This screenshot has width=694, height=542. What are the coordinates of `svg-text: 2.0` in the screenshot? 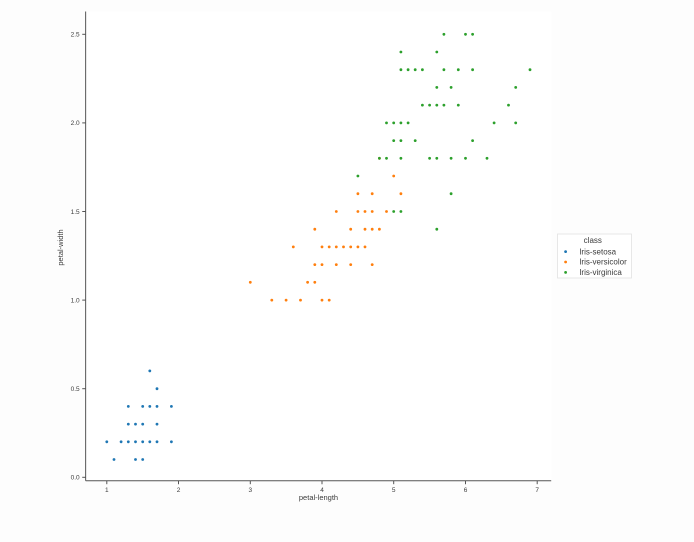 It's located at (75, 123).